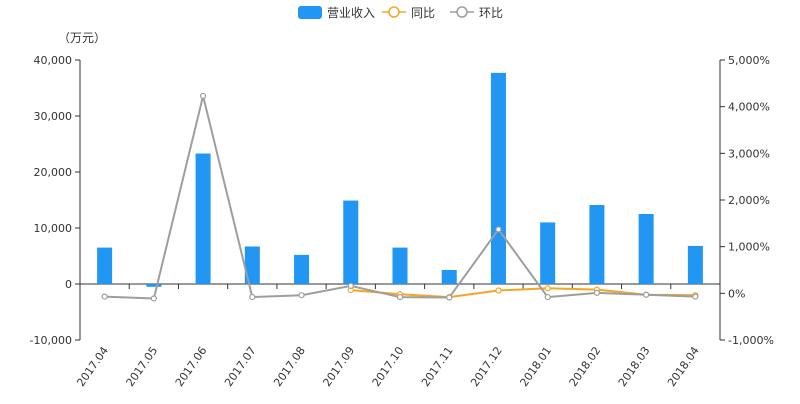 The height and width of the screenshot is (404, 800). Describe the element at coordinates (683, 366) in the screenshot. I see `category-tick-label: 2018.04` at that location.